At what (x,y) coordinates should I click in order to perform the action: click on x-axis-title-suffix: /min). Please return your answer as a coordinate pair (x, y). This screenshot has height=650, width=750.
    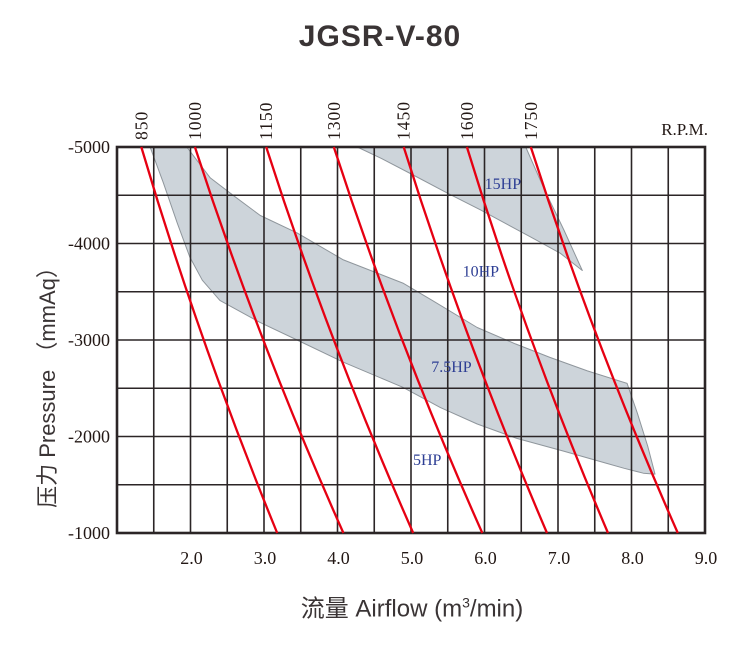
    Looking at the image, I should click on (496, 609).